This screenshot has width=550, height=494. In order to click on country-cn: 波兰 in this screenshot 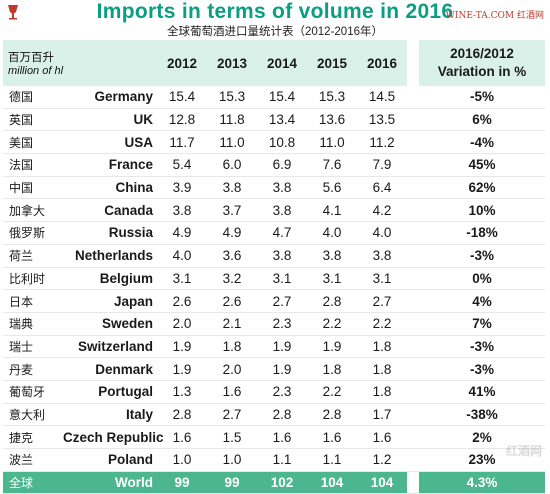, I will do `click(21, 460)`.